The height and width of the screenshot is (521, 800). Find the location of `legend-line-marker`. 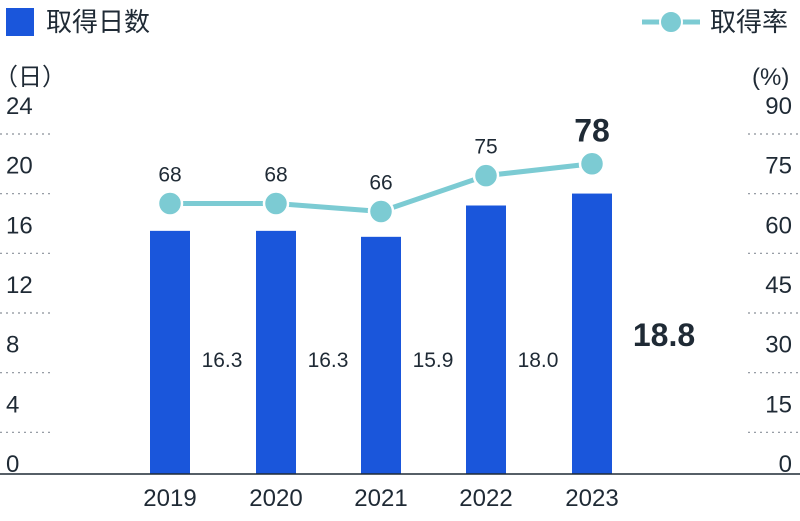

legend-line-marker is located at coordinates (671, 22).